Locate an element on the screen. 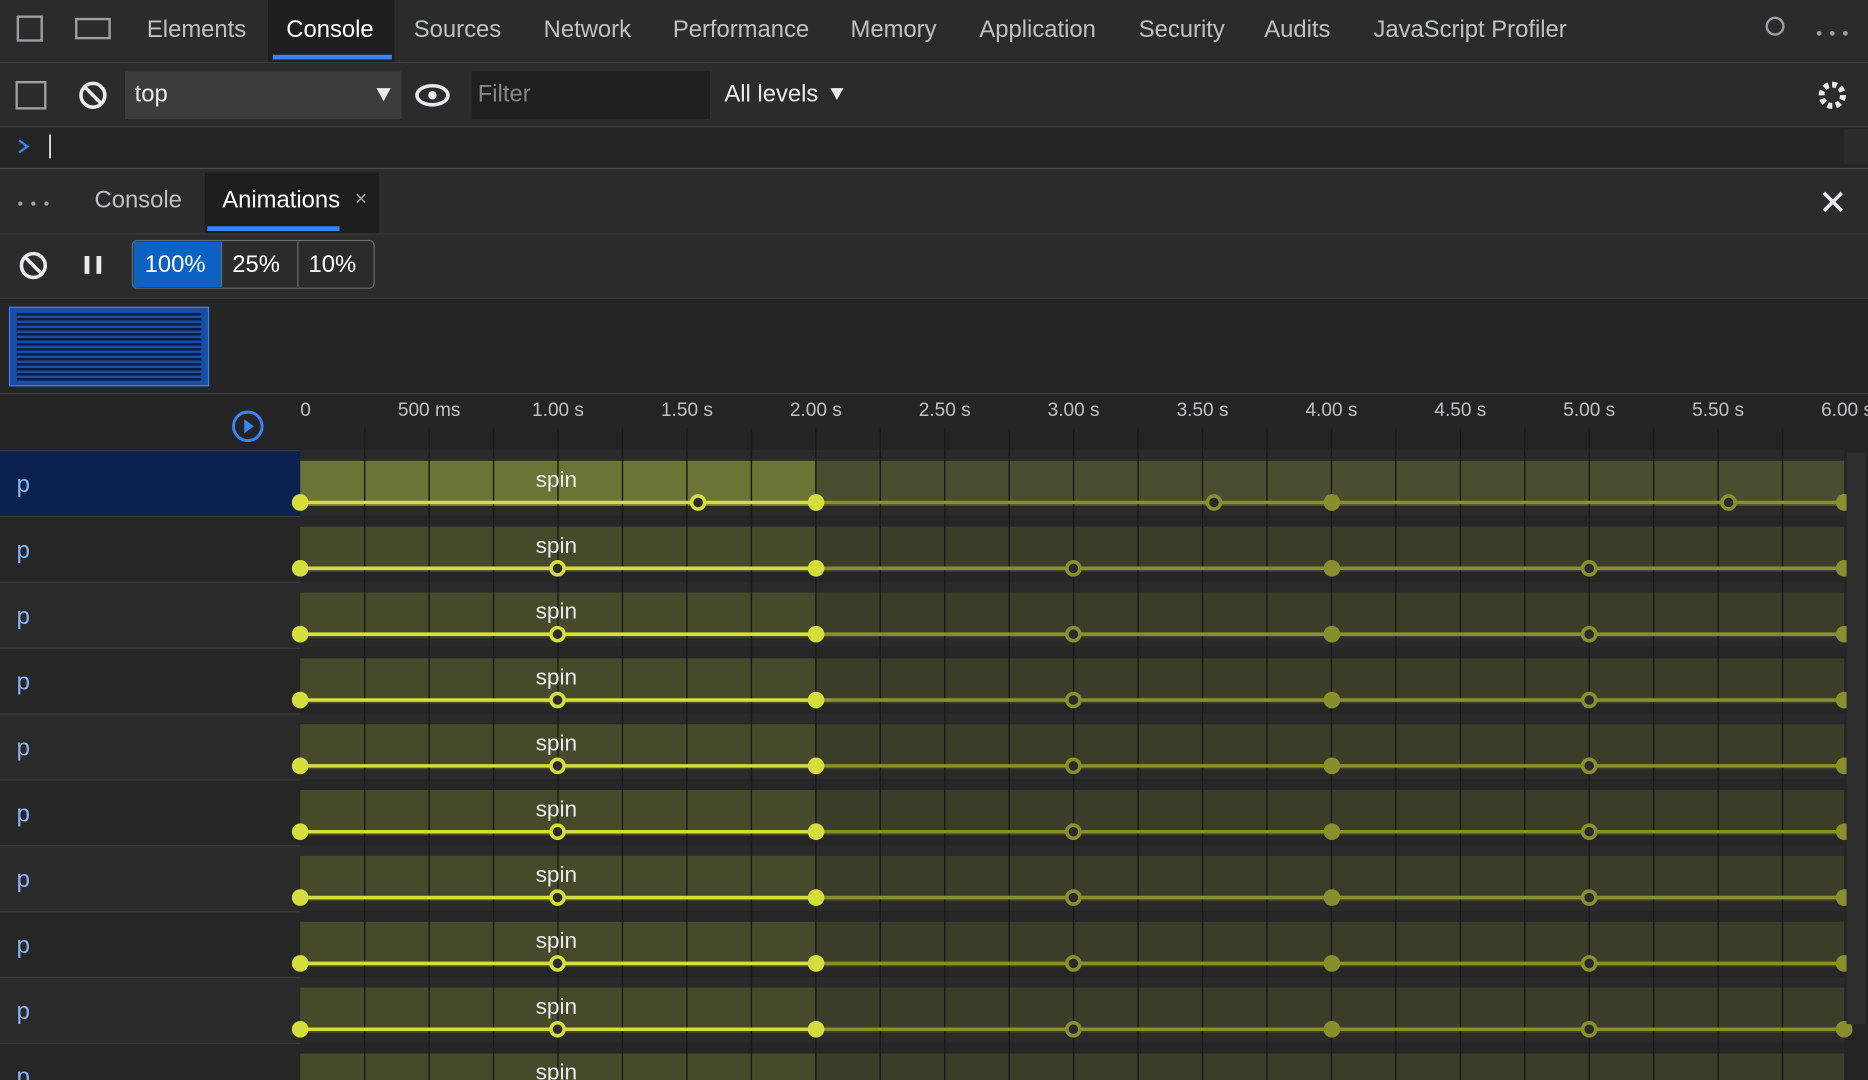 This screenshot has width=1868, height=1080. time-tick: 1.50 s is located at coordinates (687, 410).